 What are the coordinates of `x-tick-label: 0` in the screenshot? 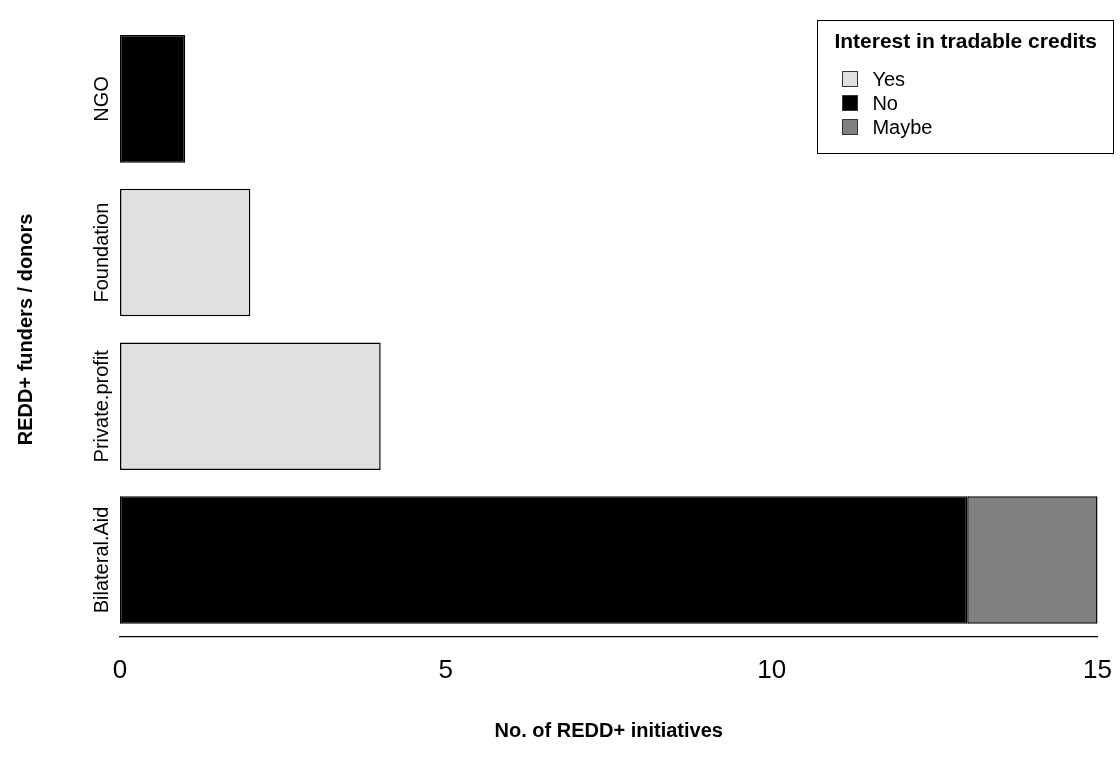 It's located at (120, 668).